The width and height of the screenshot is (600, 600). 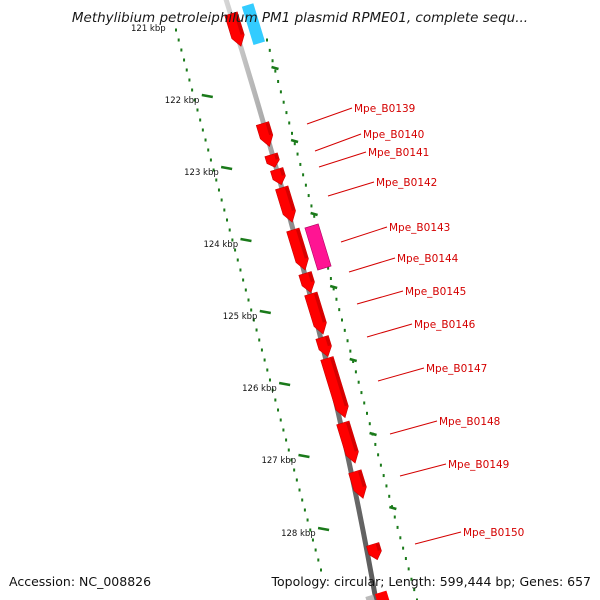 What do you see at coordinates (493, 533) in the screenshot?
I see `gene-label: Mpe_B0150` at bounding box center [493, 533].